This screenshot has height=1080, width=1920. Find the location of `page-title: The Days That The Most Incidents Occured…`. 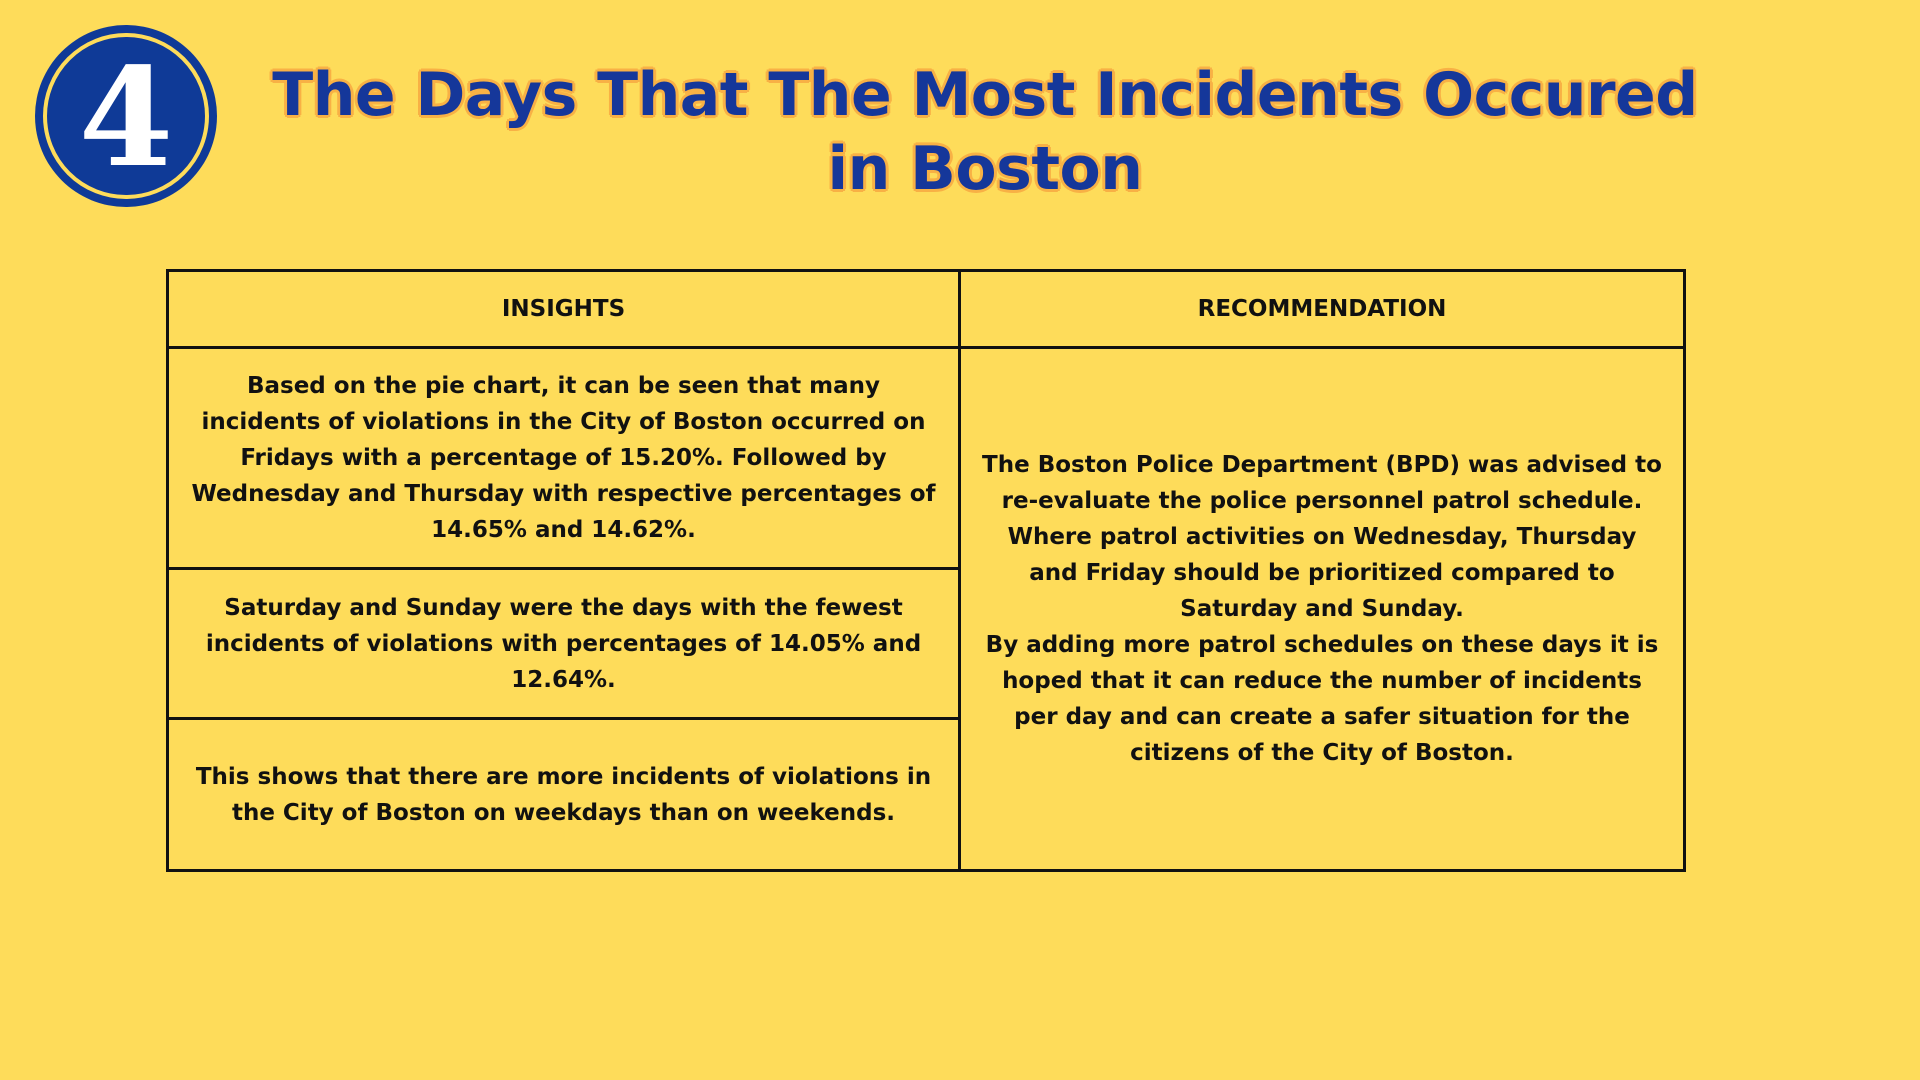

page-title: The Days That The Most Incidents Occured… is located at coordinates (985, 132).